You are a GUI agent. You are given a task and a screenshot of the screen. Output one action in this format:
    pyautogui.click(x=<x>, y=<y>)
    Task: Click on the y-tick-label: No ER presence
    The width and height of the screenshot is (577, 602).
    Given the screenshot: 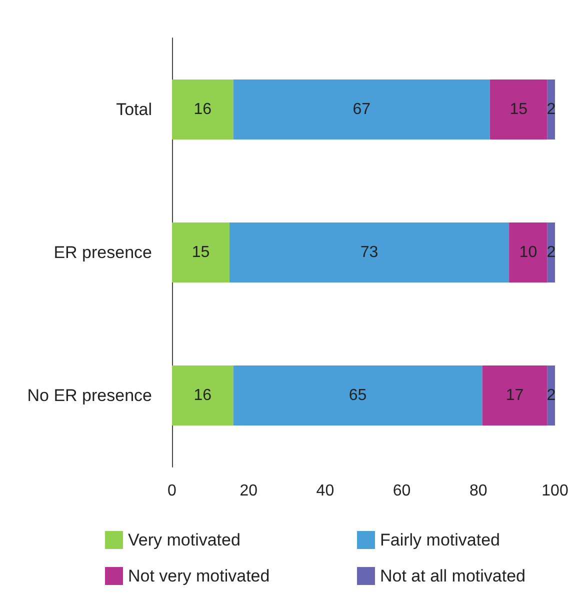 What is the action you would take?
    pyautogui.click(x=89, y=395)
    